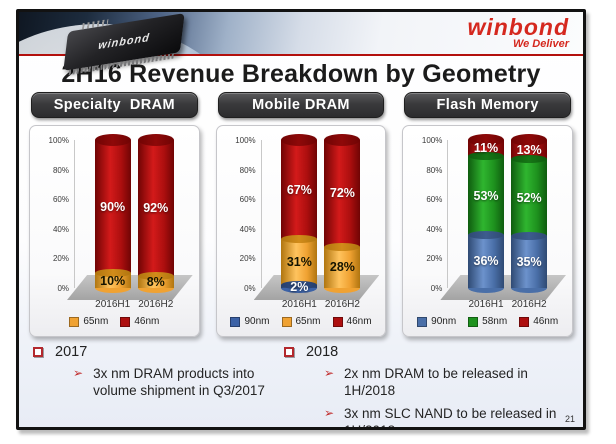 The image size is (616, 444). Describe the element at coordinates (445, 382) in the screenshot. I see `note-bullet-row: ➢ 2x nm DRAM to be released in 1H/2018` at that location.